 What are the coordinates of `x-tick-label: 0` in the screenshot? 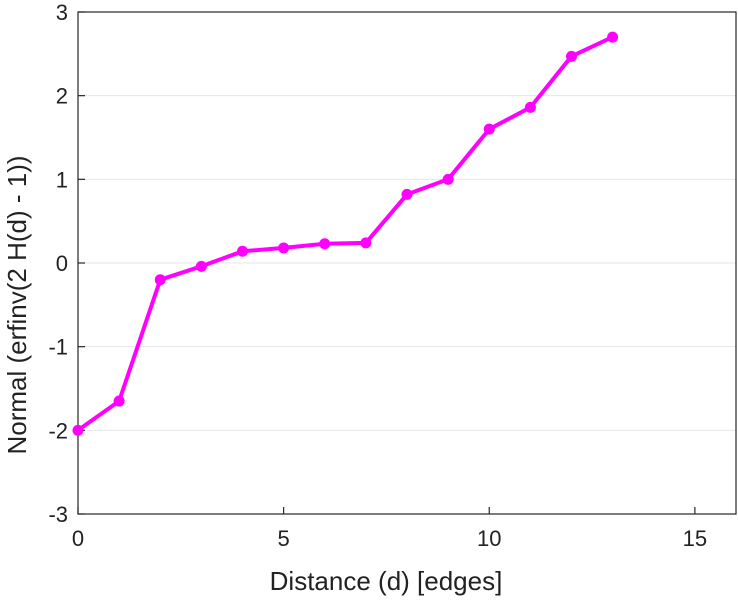 It's located at (78, 538).